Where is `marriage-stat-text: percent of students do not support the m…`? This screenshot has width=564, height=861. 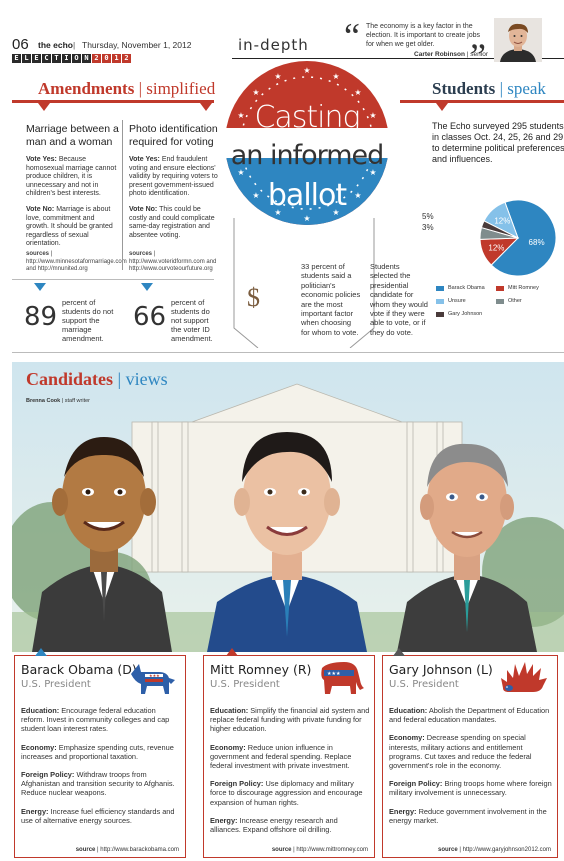 marriage-stat-text: percent of students do not support the m… is located at coordinates (90, 320).